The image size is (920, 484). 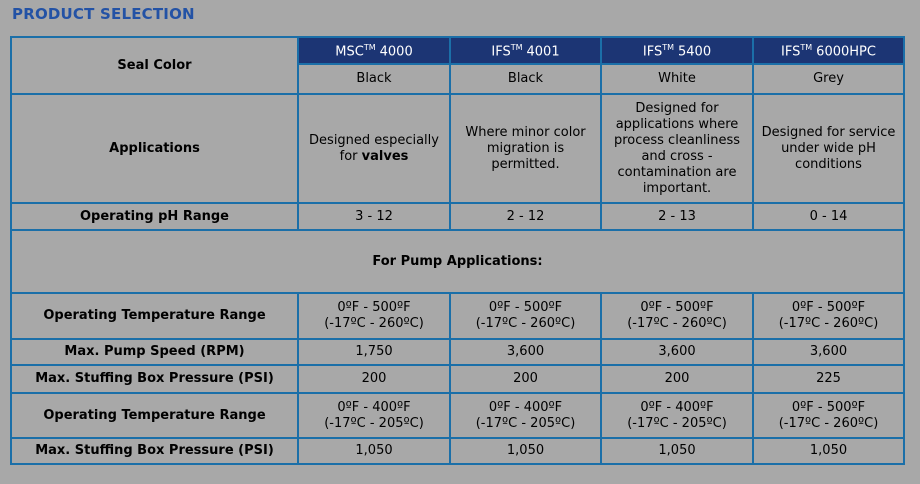 I want to click on temp-range-1-label: Operating Temperature Range, so click(x=154, y=316).